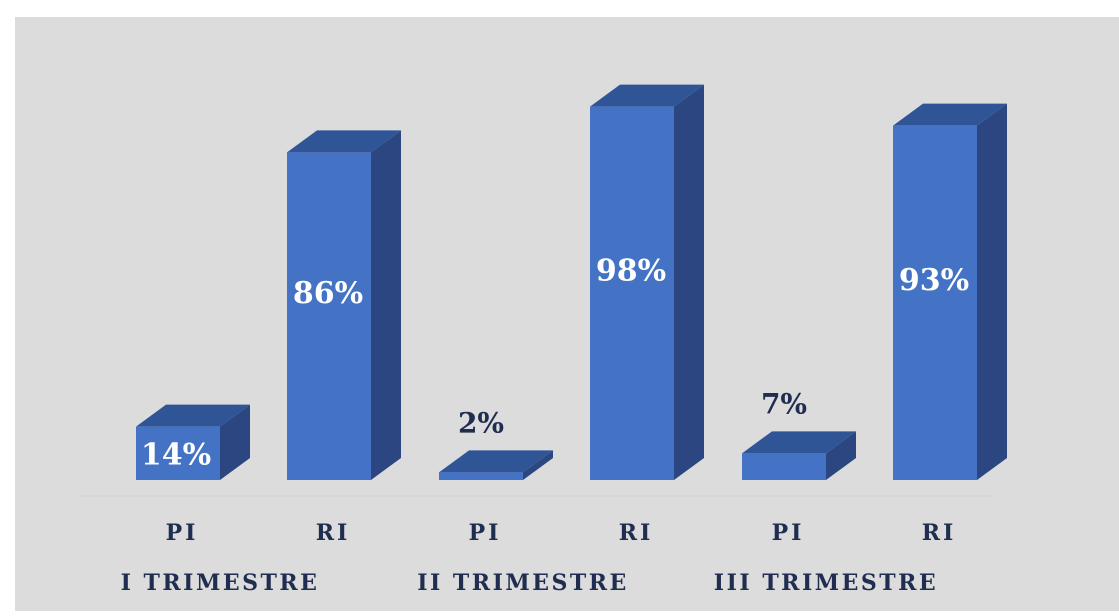 Image resolution: width=1119 pixels, height=616 pixels. What do you see at coordinates (523, 583) in the screenshot?
I see `group-label: II TRIMESTRE` at bounding box center [523, 583].